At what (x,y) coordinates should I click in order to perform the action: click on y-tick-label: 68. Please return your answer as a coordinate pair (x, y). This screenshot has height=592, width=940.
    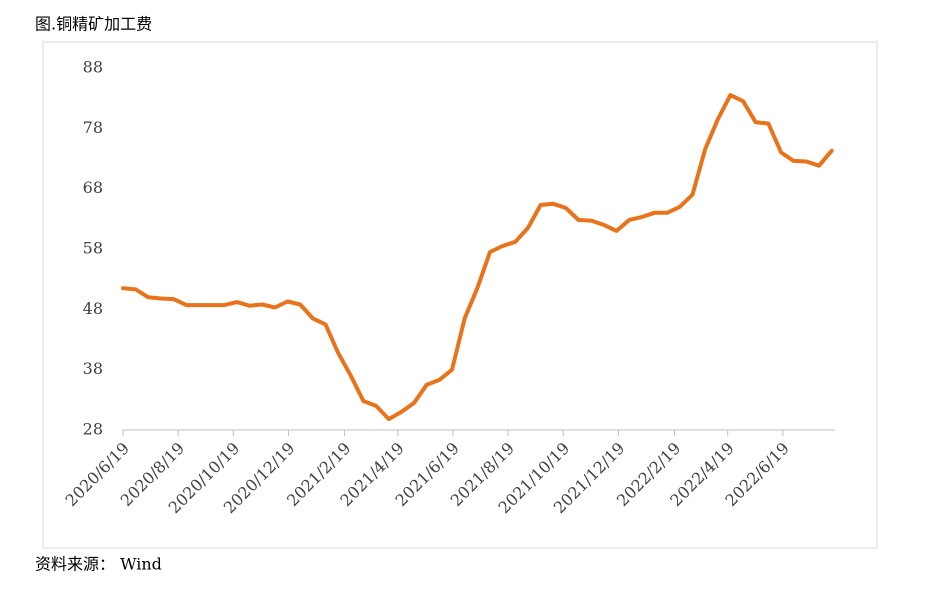
    Looking at the image, I should click on (93, 187).